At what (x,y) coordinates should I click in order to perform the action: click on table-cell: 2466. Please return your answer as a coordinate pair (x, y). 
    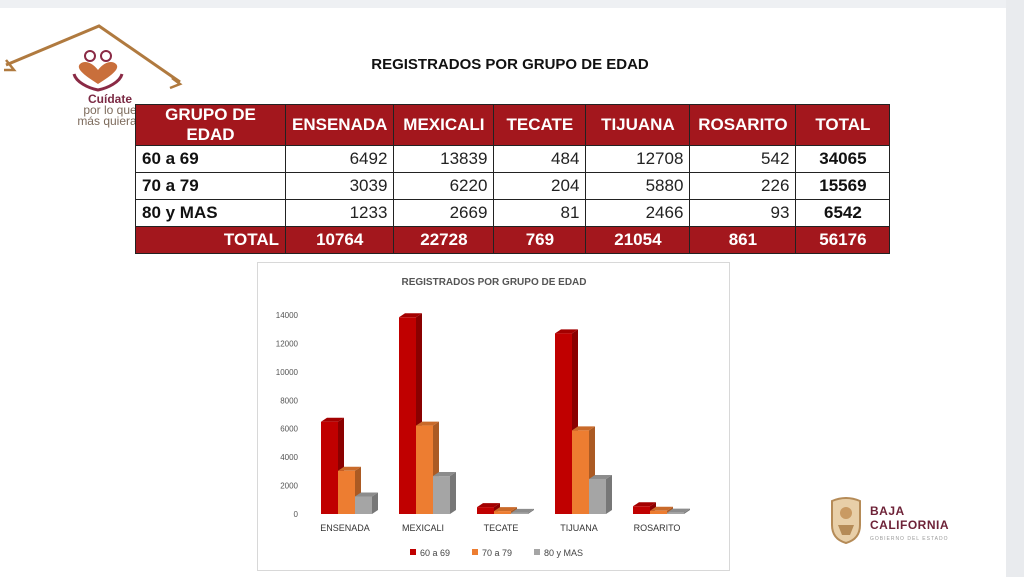
    Looking at the image, I should click on (638, 213).